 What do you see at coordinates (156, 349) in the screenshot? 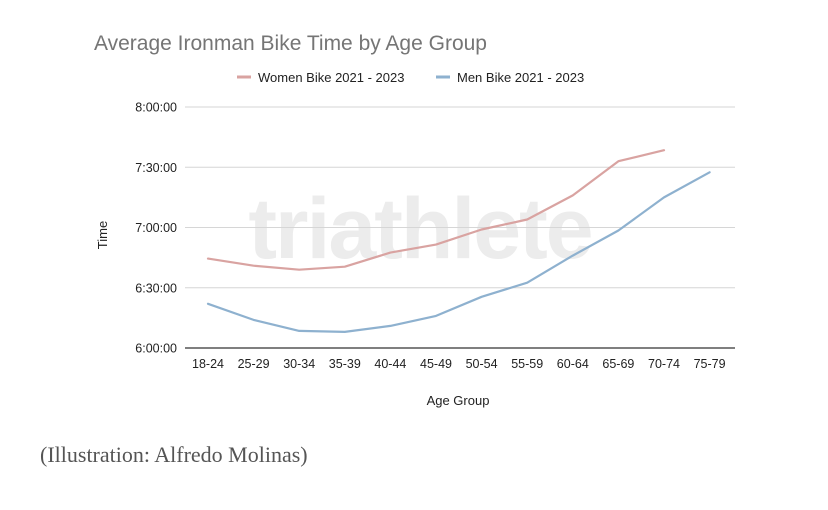
I see `y-tick-label: 6:00:00` at bounding box center [156, 349].